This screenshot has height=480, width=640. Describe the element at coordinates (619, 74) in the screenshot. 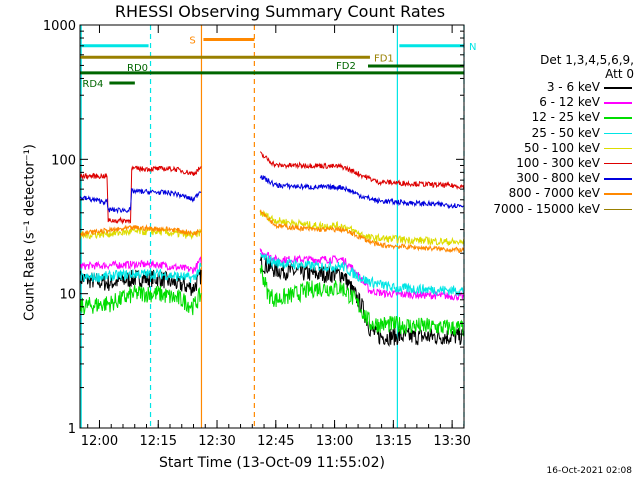

I see `legend-attenuator: Att 0` at that location.